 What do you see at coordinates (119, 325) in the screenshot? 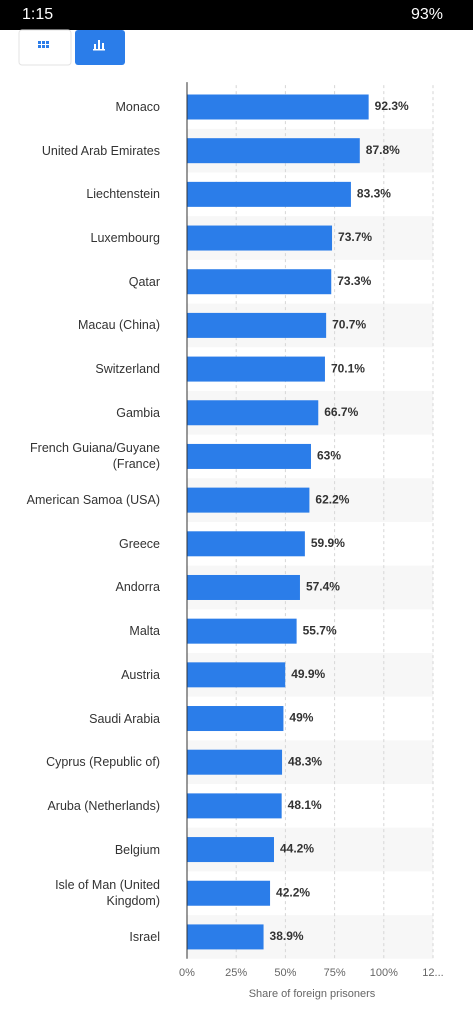
I see `category-label: Macau (China)` at bounding box center [119, 325].